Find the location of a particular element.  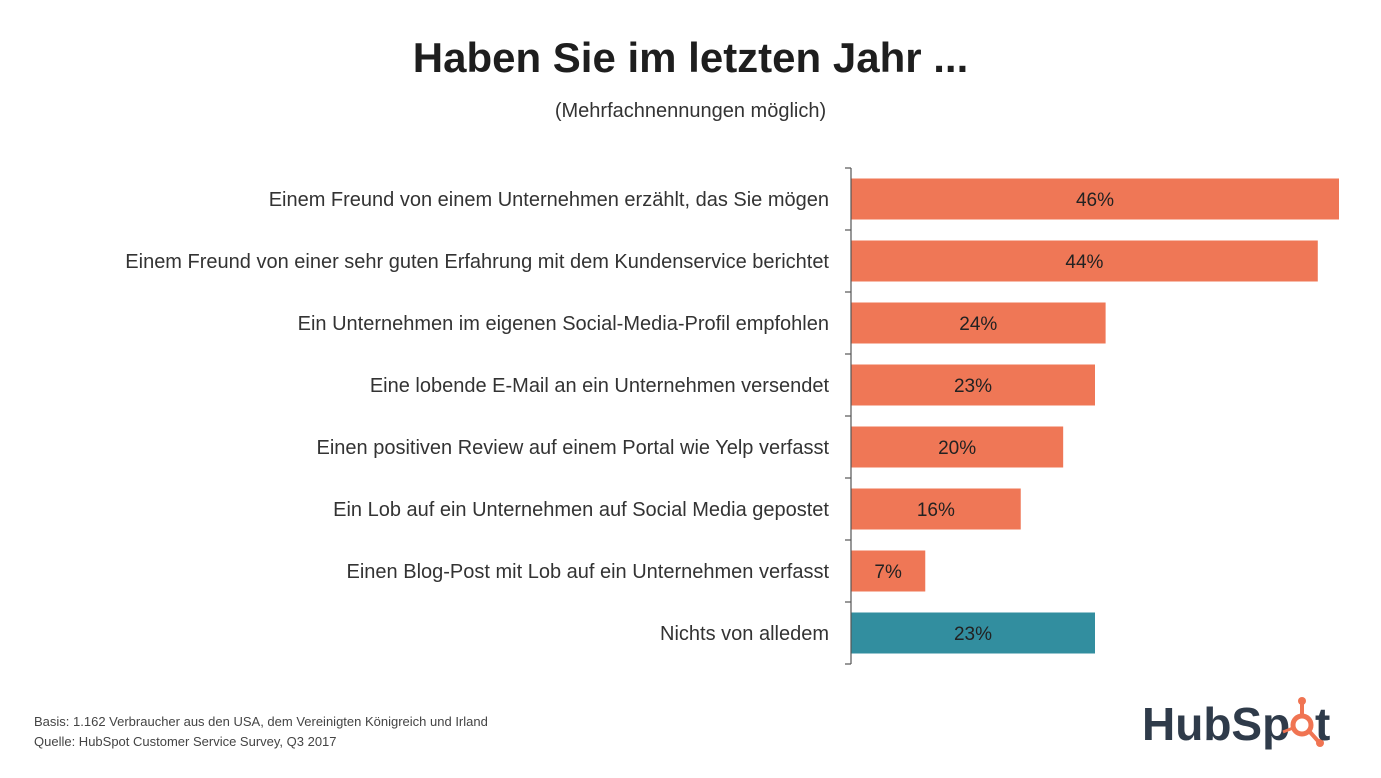

value-label-8: 23% is located at coordinates (973, 634).